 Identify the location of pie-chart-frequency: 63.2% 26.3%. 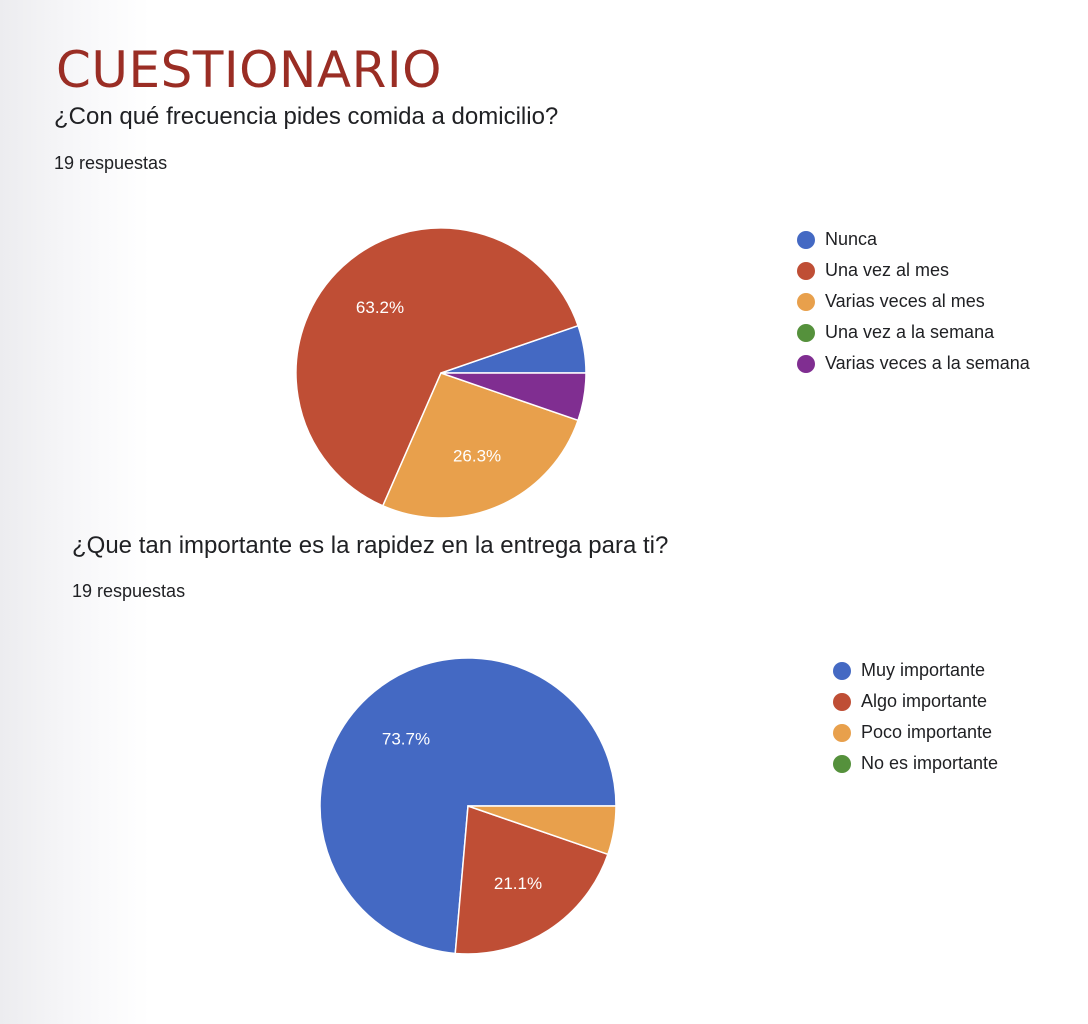
(441, 373).